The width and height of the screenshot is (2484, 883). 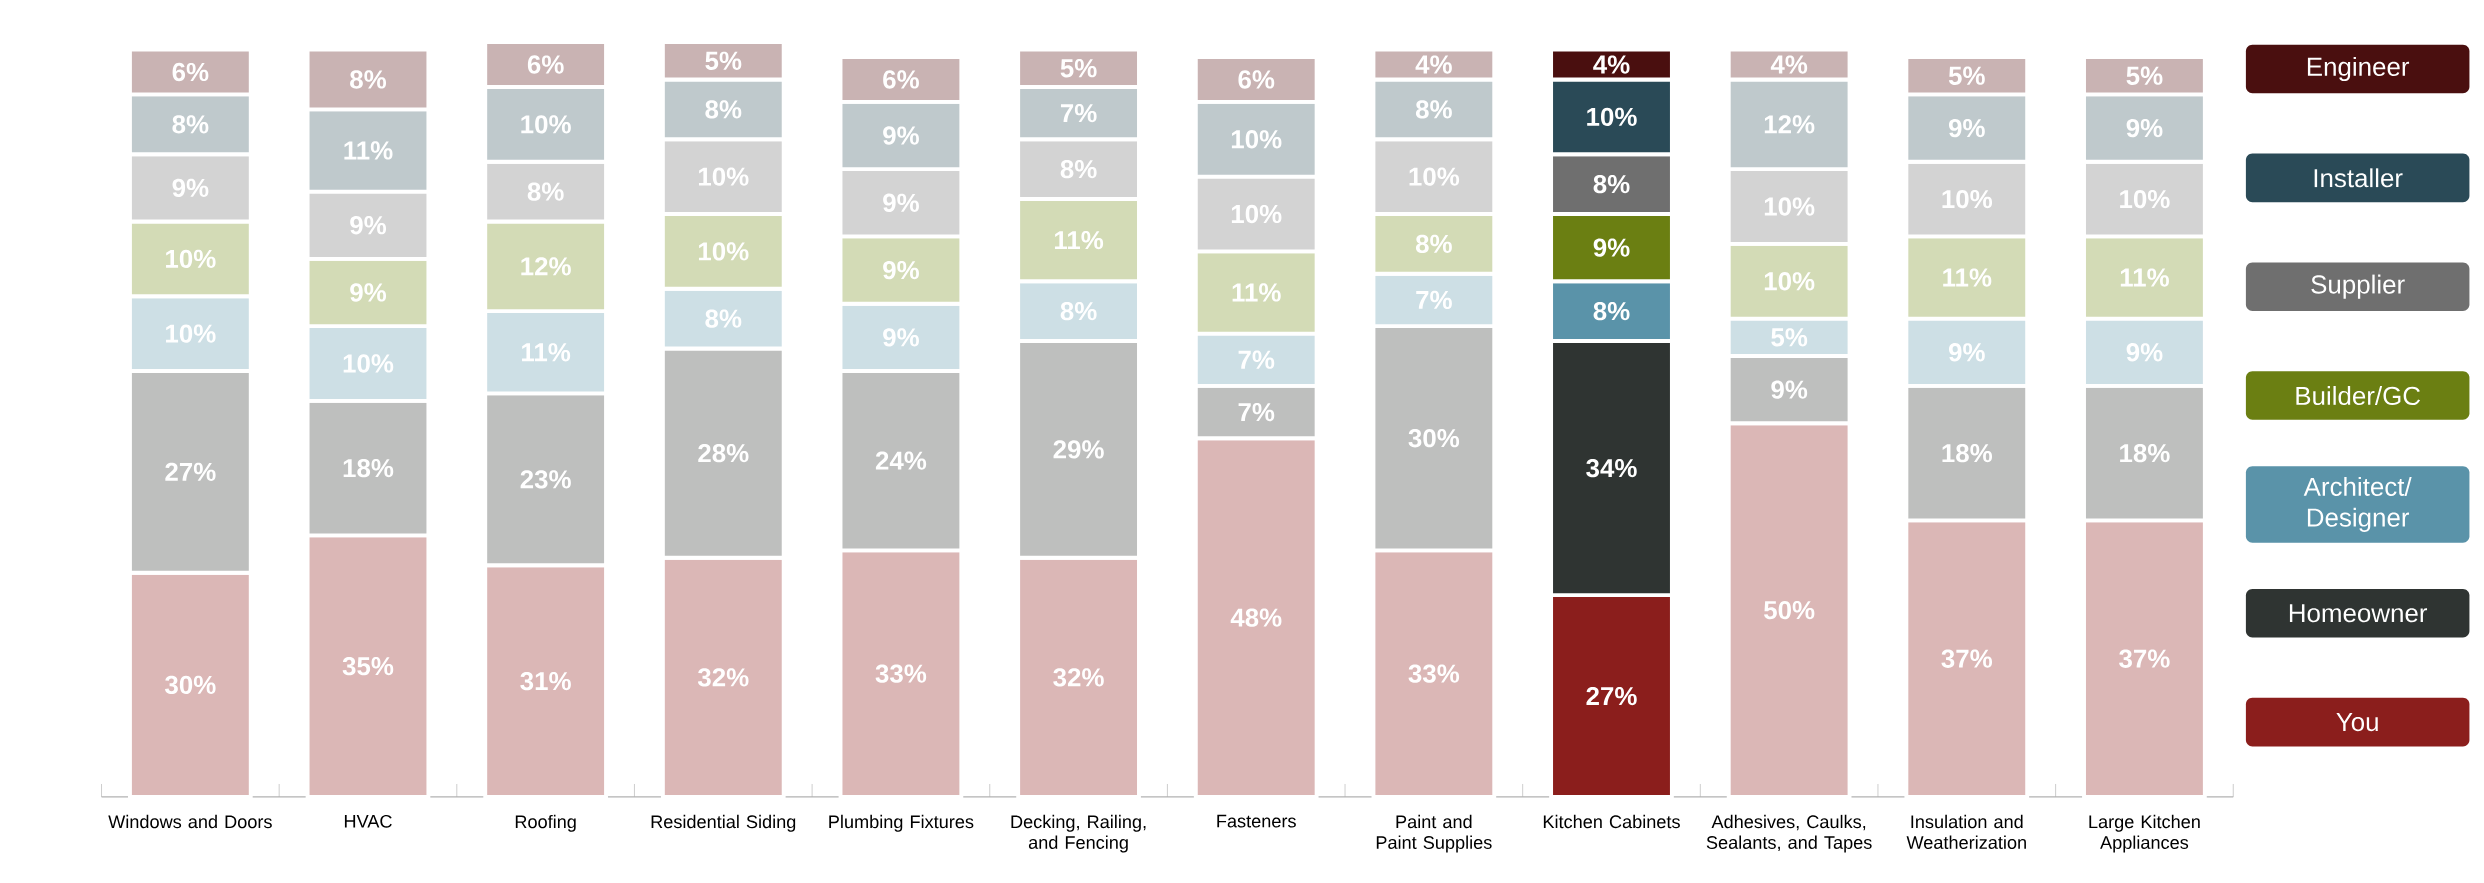 What do you see at coordinates (1434, 833) in the screenshot?
I see `x-tick-label: Paint and Paint Supplies` at bounding box center [1434, 833].